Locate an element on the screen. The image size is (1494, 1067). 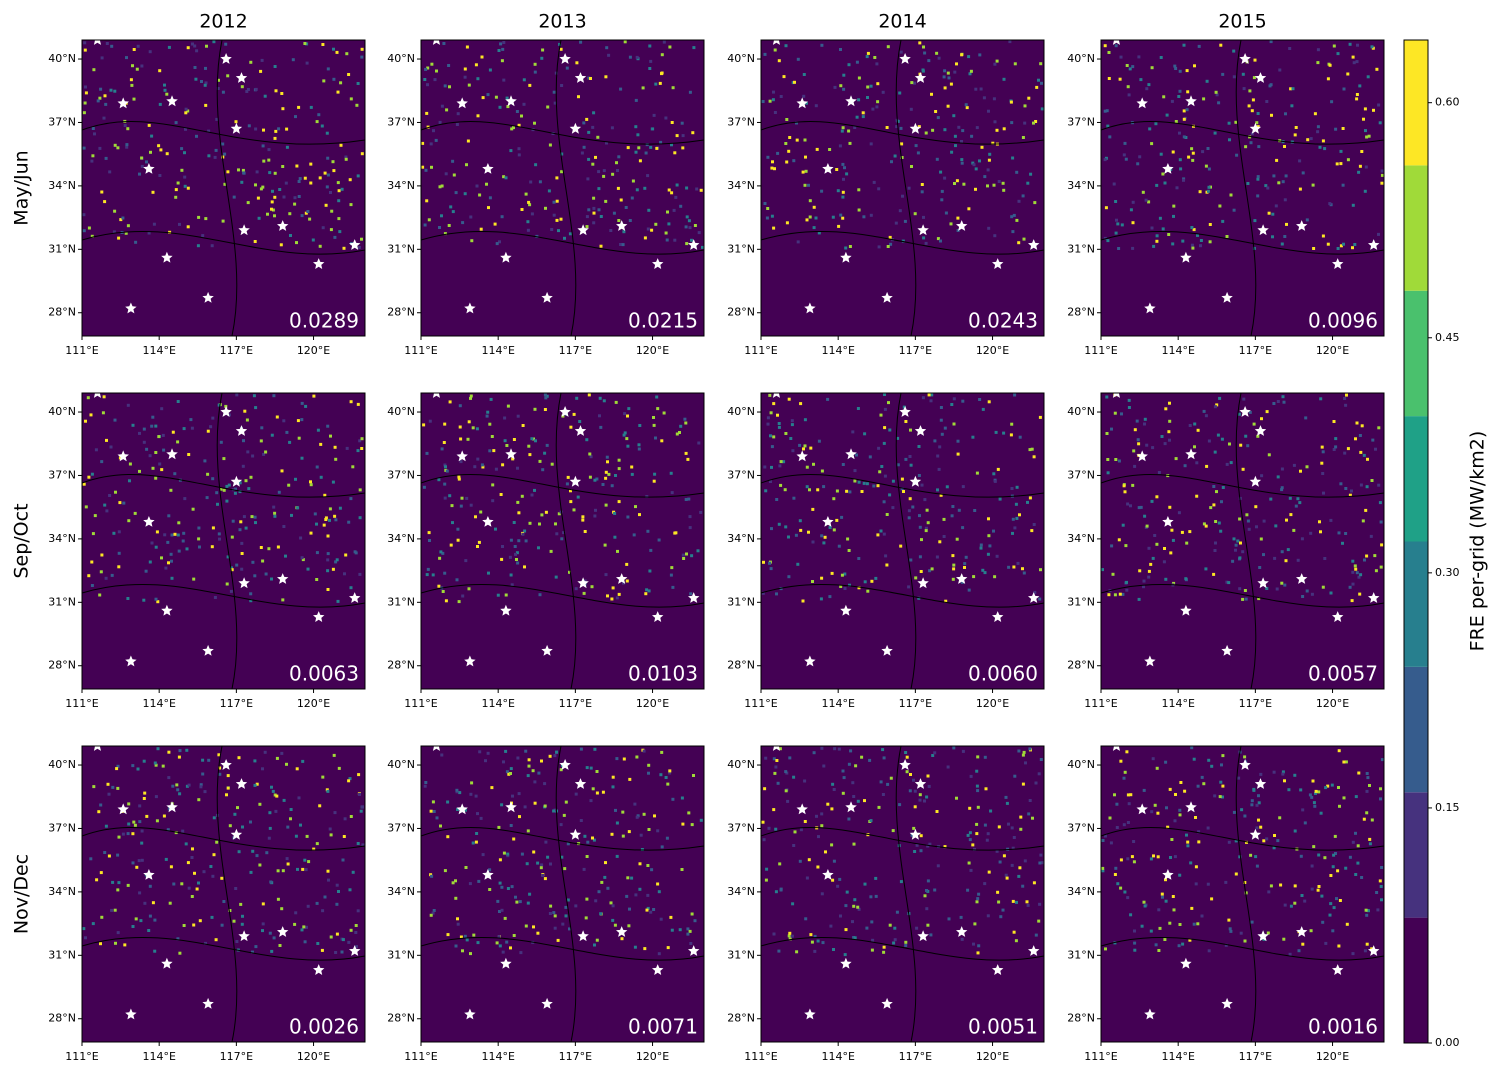
lat-tick-label: 31°N is located at coordinates (401, 954).